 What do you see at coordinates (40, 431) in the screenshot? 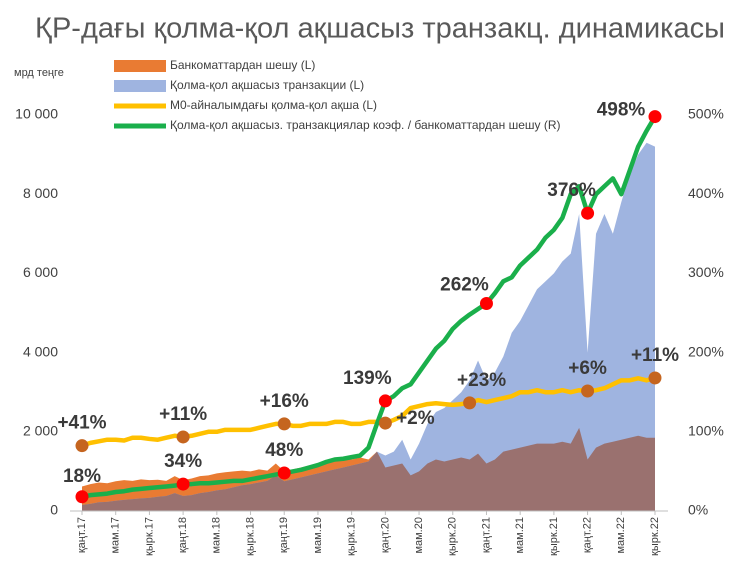
I see `y-tick-label: 2 000` at bounding box center [40, 431].